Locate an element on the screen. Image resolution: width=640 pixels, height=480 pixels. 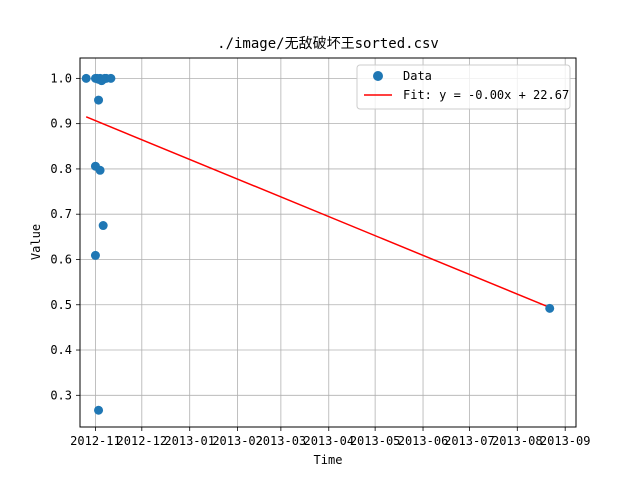
y-tick-label: 0.3 is located at coordinates (61, 395).